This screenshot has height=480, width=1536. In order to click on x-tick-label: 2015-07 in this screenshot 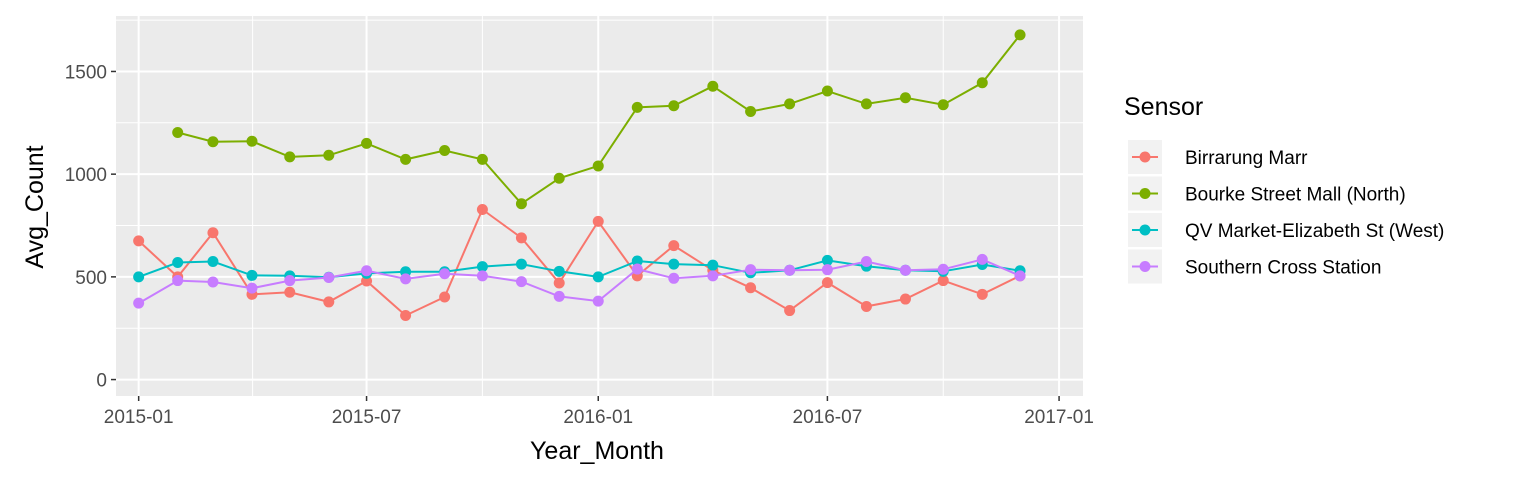, I will do `click(367, 417)`.